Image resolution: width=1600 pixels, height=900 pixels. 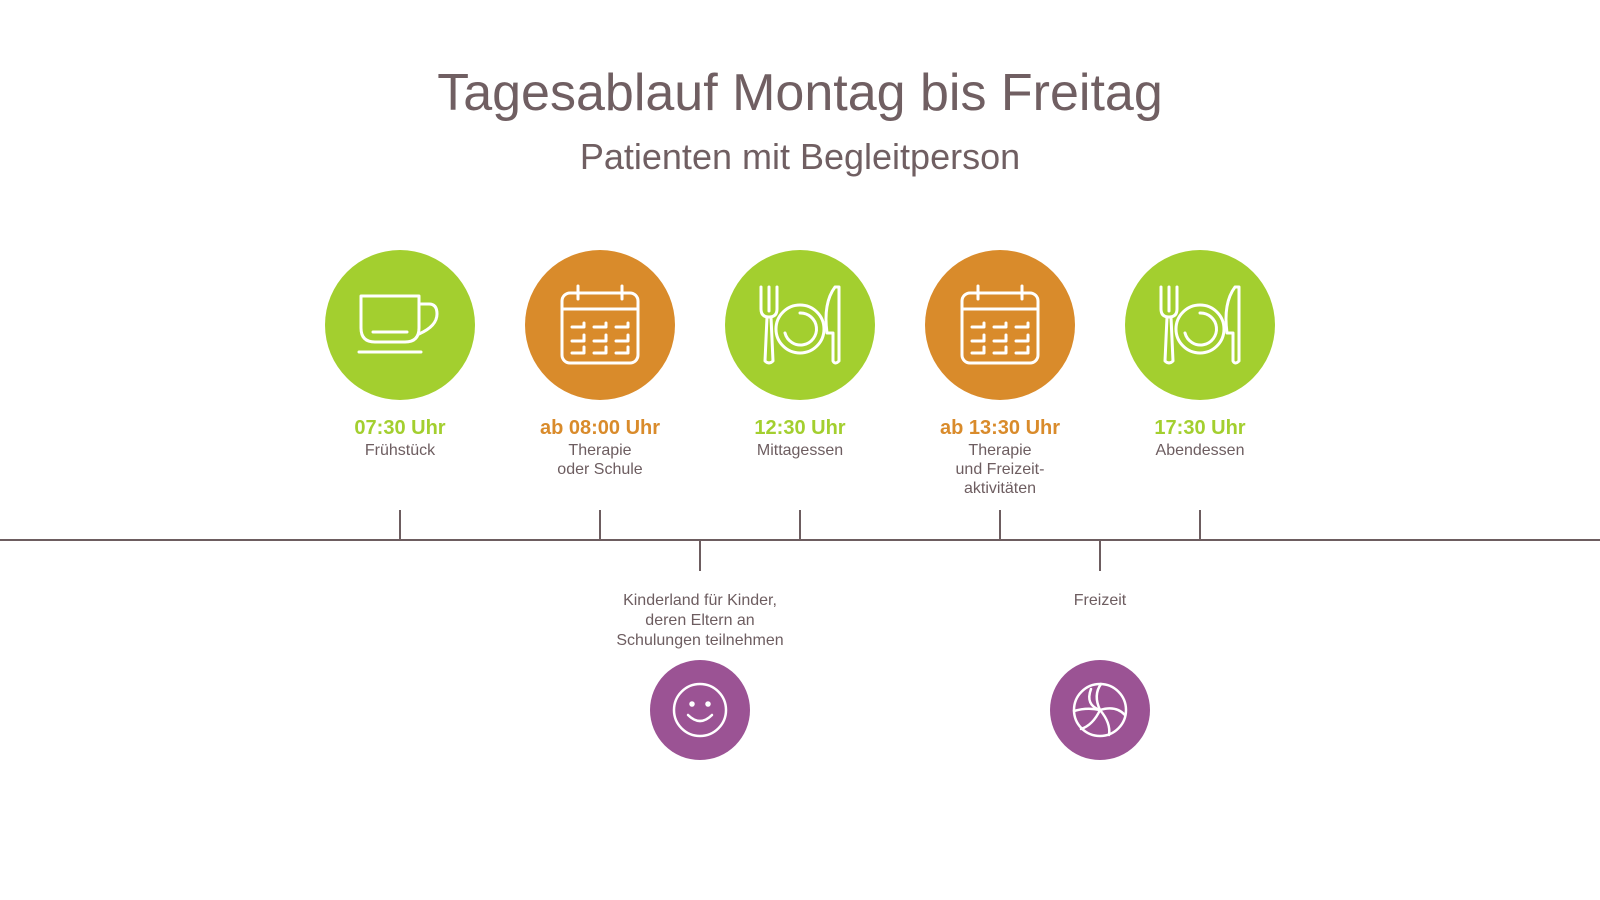 I want to click on step-label: Abendessen, so click(x=1200, y=450).